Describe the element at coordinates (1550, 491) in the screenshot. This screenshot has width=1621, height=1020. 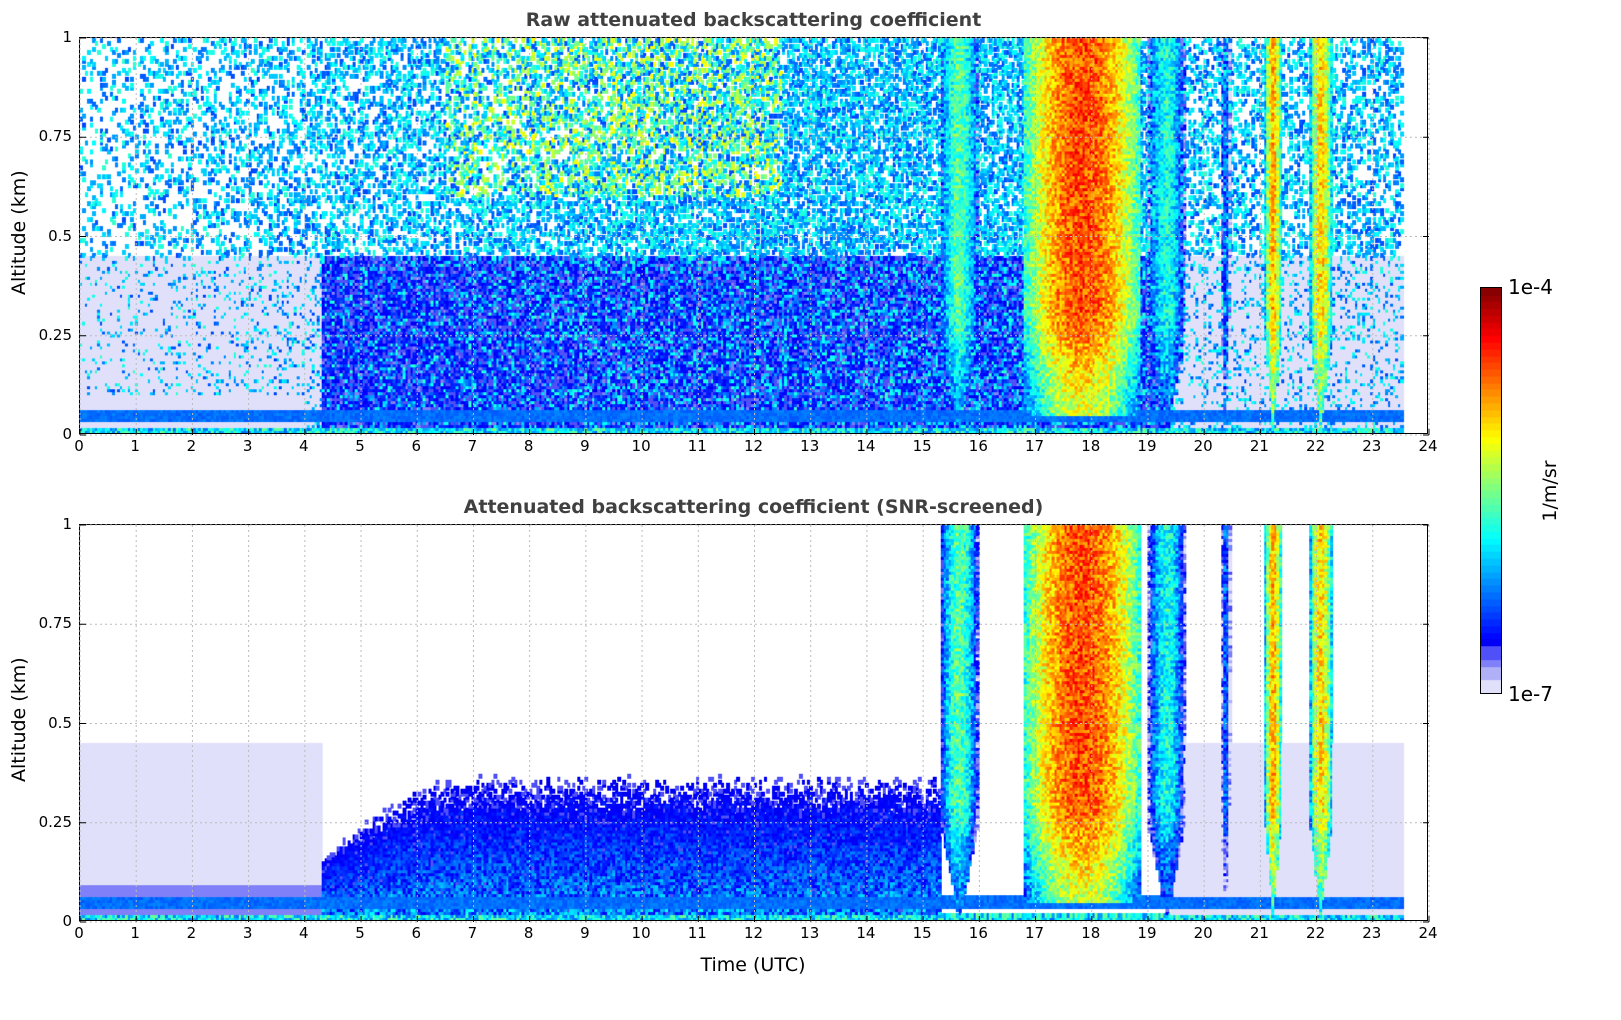
I see `colorbar-label: 1/m/sr` at that location.